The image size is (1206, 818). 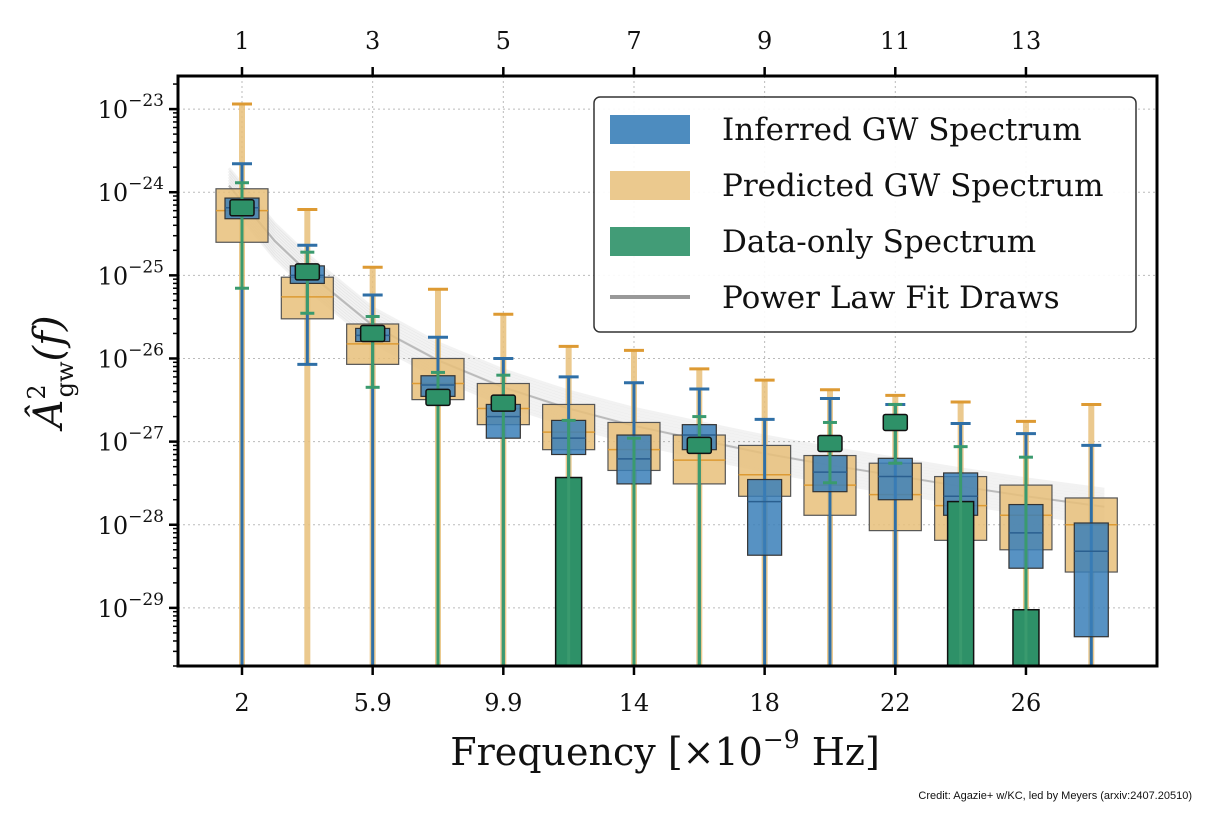 What do you see at coordinates (131, 356) in the screenshot?
I see `y-tick-label: 10−26` at bounding box center [131, 356].